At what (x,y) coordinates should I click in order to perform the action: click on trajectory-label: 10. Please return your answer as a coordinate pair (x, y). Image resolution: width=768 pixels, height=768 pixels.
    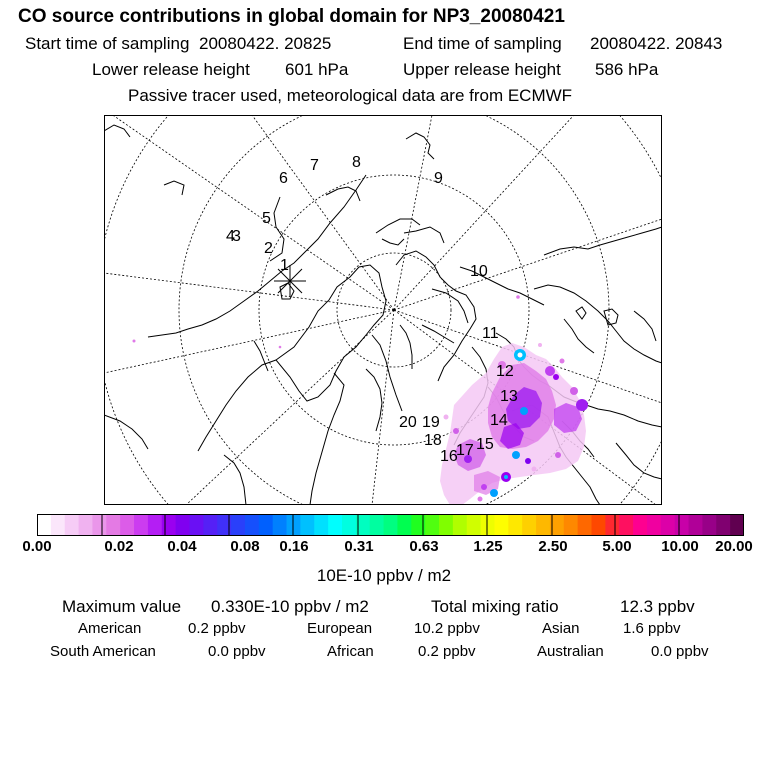
    Looking at the image, I should click on (479, 271).